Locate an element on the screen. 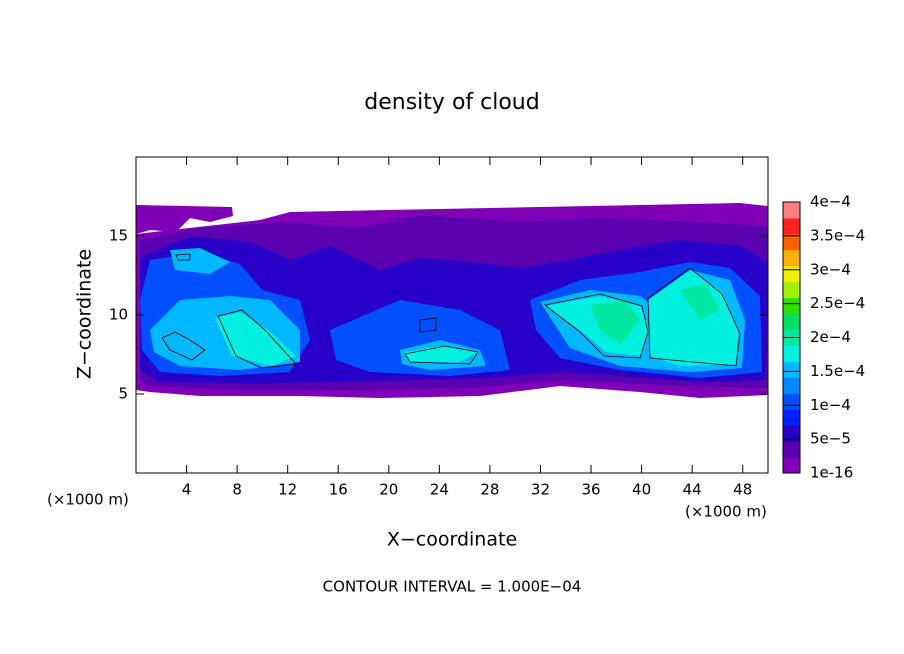 Image resolution: width=904 pixels, height=654 pixels. y-axis-label: Z−coordinate is located at coordinates (85, 314).